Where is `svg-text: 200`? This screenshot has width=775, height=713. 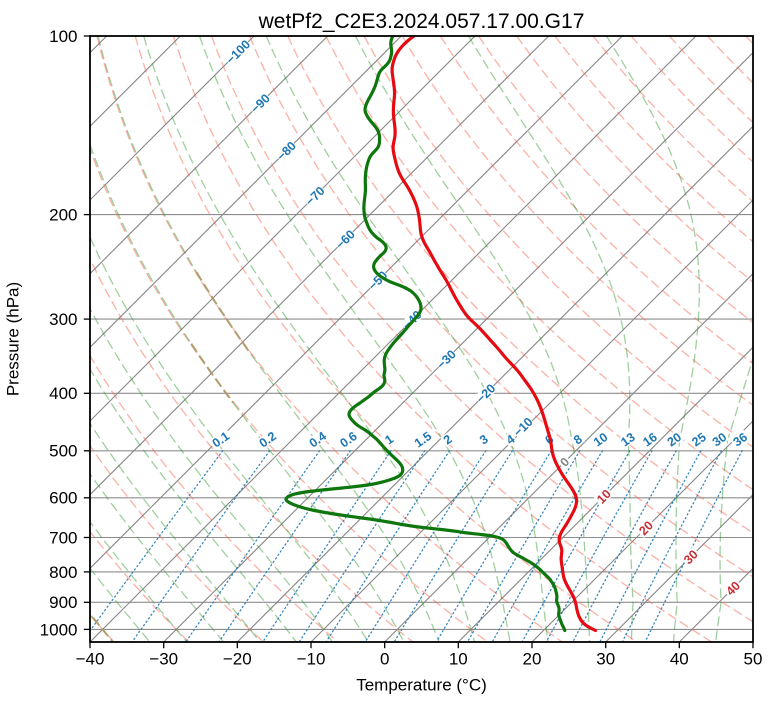
svg-text: 200 is located at coordinates (63, 215).